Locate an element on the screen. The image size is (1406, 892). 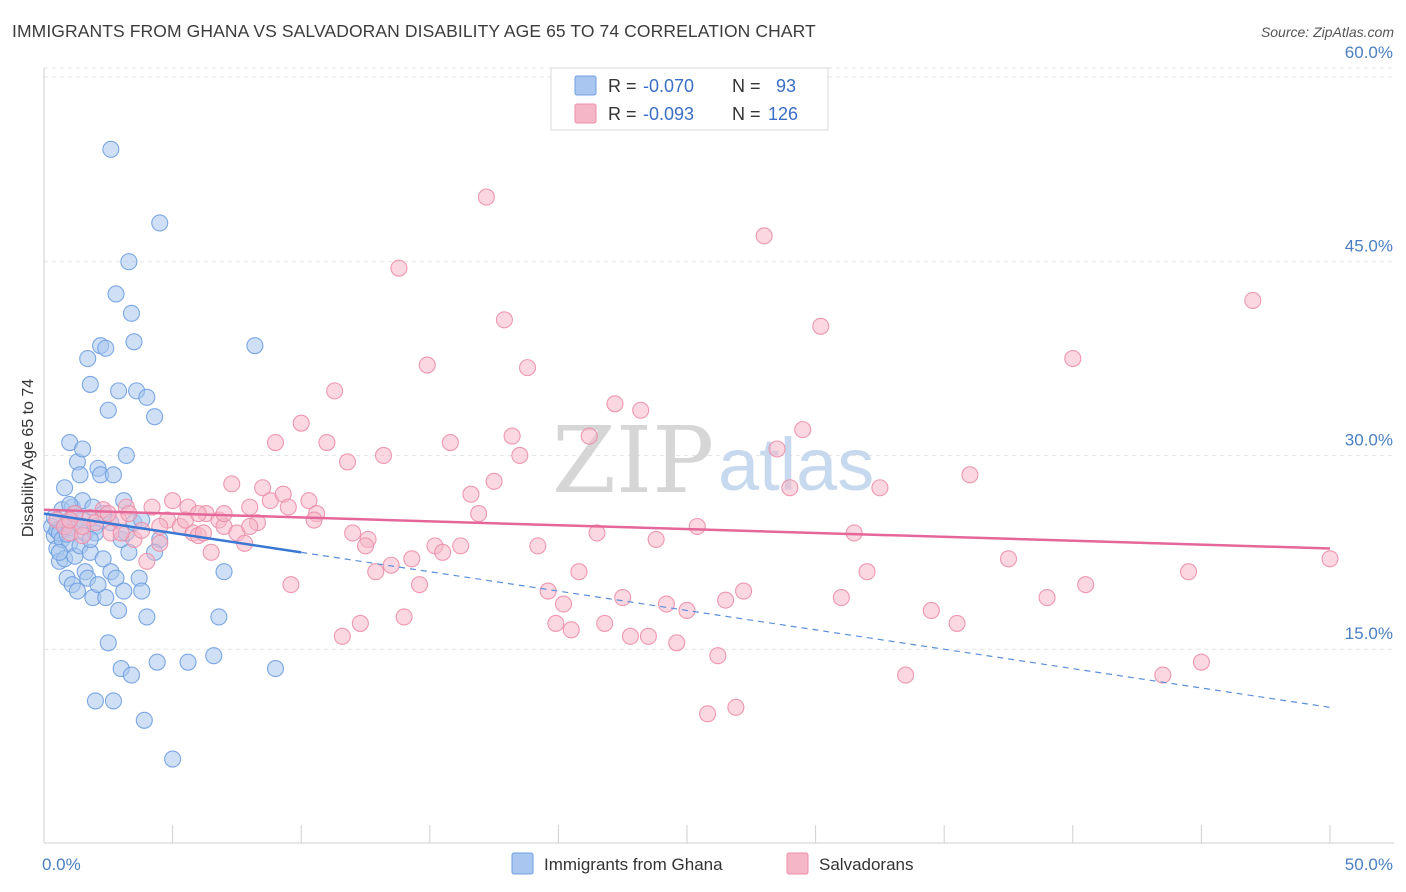
y-tick-label: 15.0% is located at coordinates (1369, 633).